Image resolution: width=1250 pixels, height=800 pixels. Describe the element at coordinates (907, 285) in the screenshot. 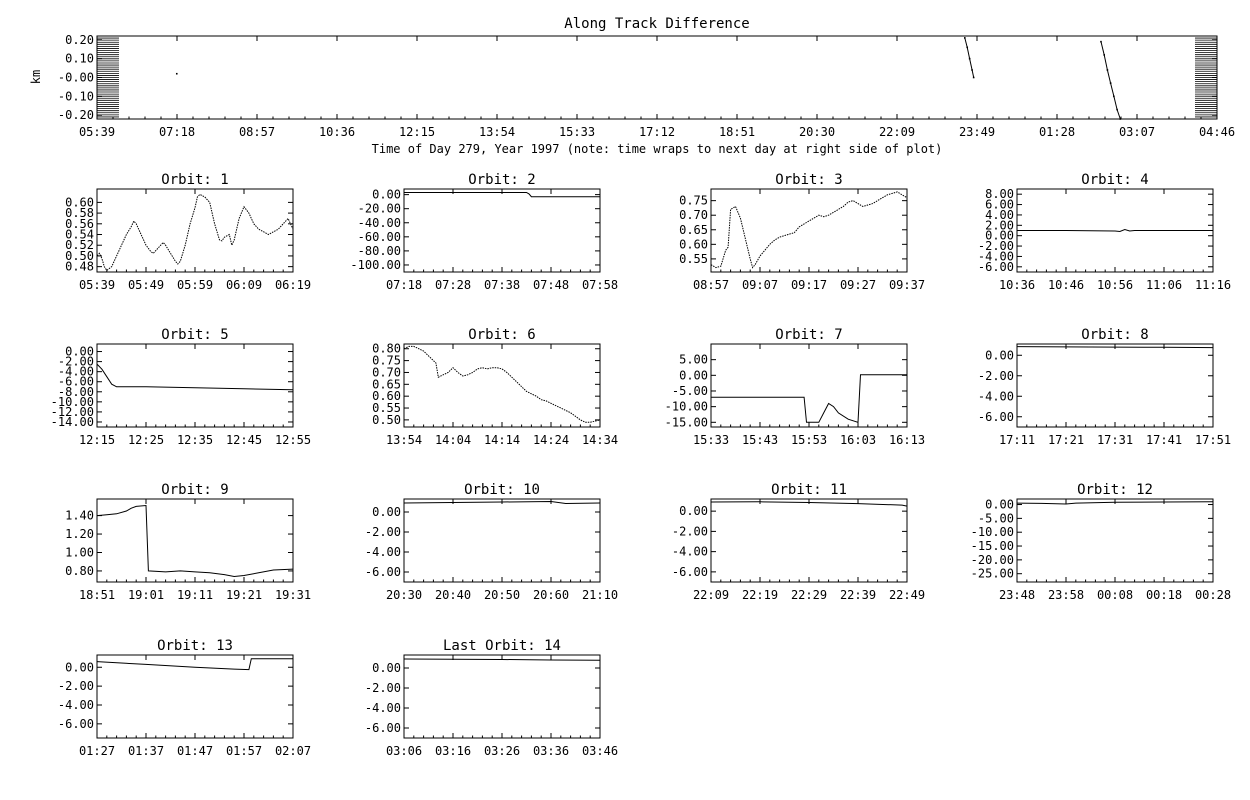

I see `x-tick-label: 09:37` at that location.